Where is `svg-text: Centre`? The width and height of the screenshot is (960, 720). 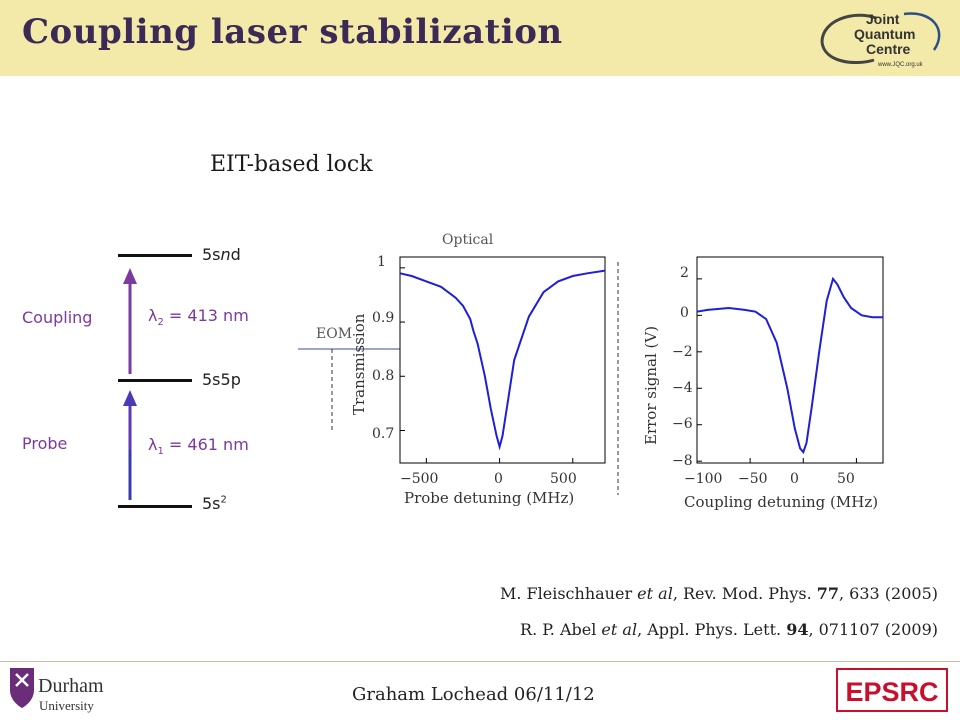
svg-text: Centre is located at coordinates (888, 49).